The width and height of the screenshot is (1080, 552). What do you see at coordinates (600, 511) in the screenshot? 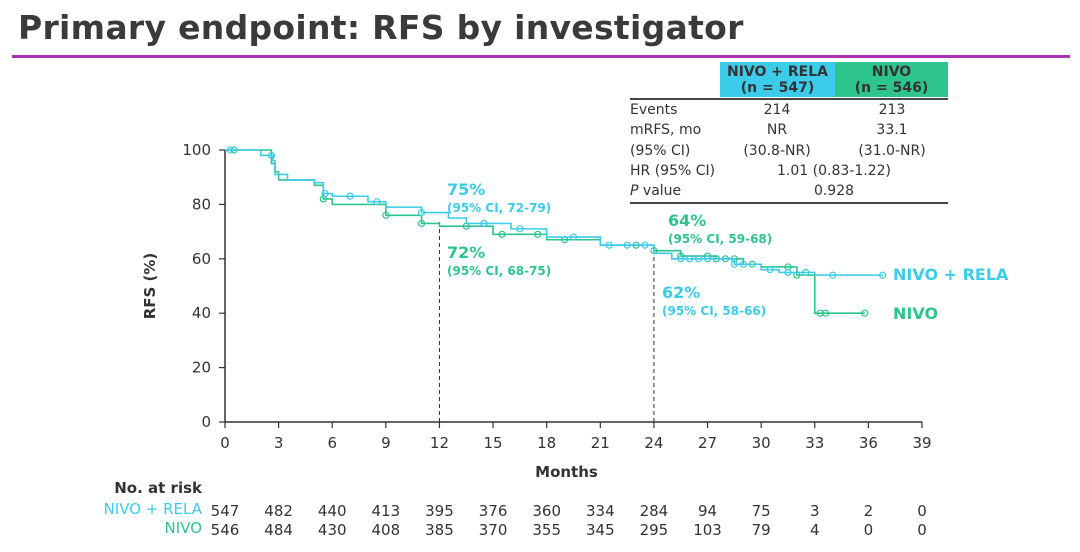
I see `risk-value: 334` at bounding box center [600, 511].